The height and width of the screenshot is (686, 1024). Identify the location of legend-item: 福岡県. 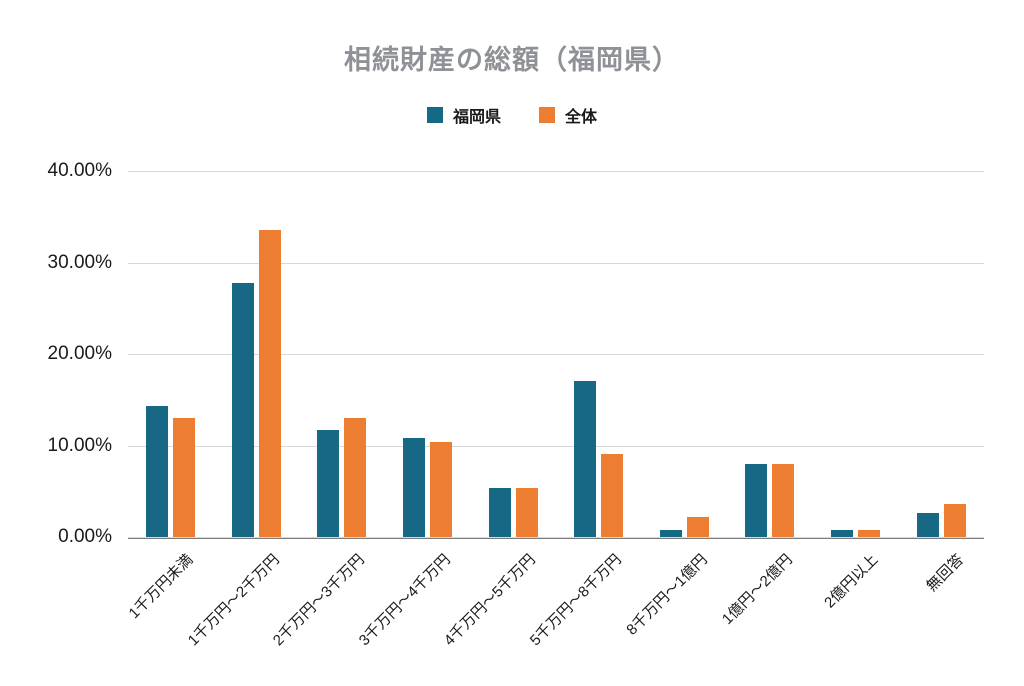
(463, 115).